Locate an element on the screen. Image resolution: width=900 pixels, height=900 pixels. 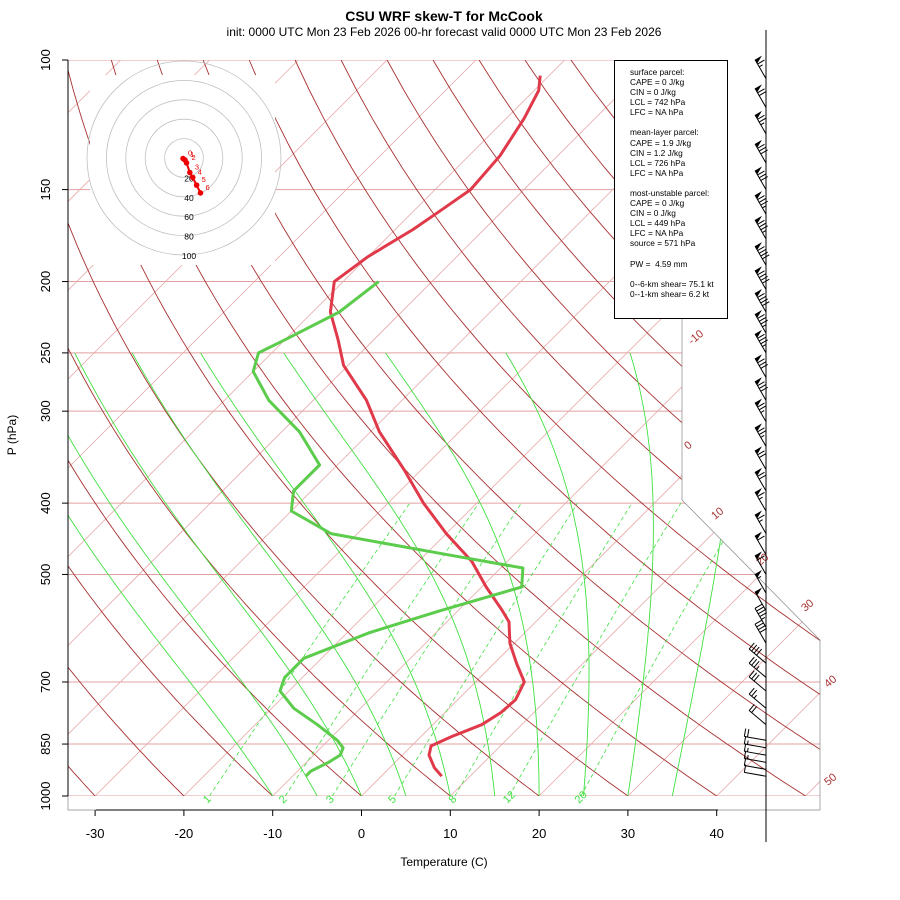
info-line: PW = 4.59 mm is located at coordinates (659, 263).